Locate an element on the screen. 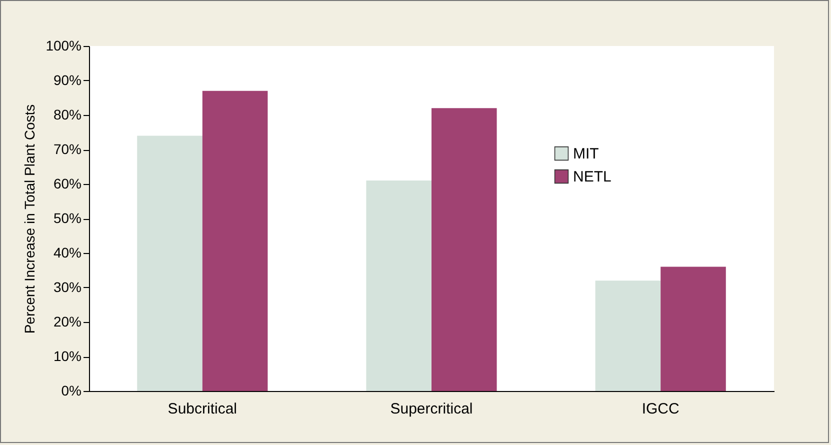  x-tick-label: Supercritical is located at coordinates (431, 409).